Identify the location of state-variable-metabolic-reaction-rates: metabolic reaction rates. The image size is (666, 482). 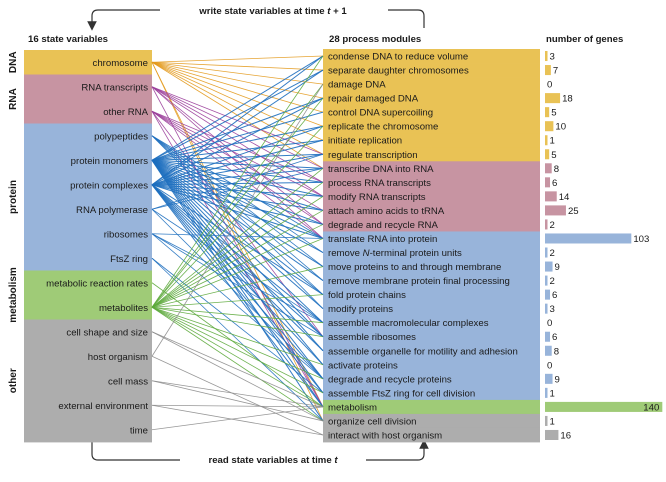
(97, 283).